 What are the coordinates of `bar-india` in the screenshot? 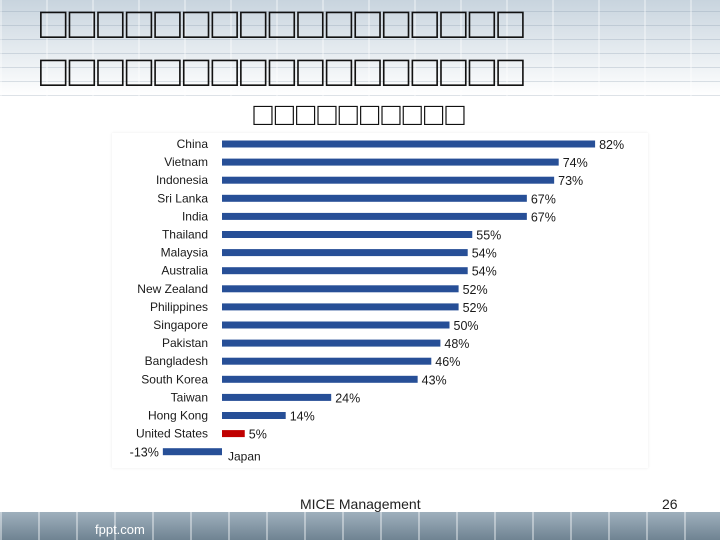 It's located at (374, 216).